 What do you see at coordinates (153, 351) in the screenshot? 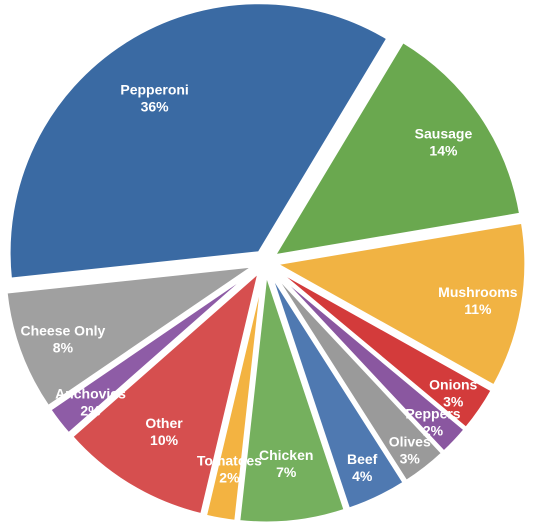
I see `slice-anchovies` at bounding box center [153, 351].